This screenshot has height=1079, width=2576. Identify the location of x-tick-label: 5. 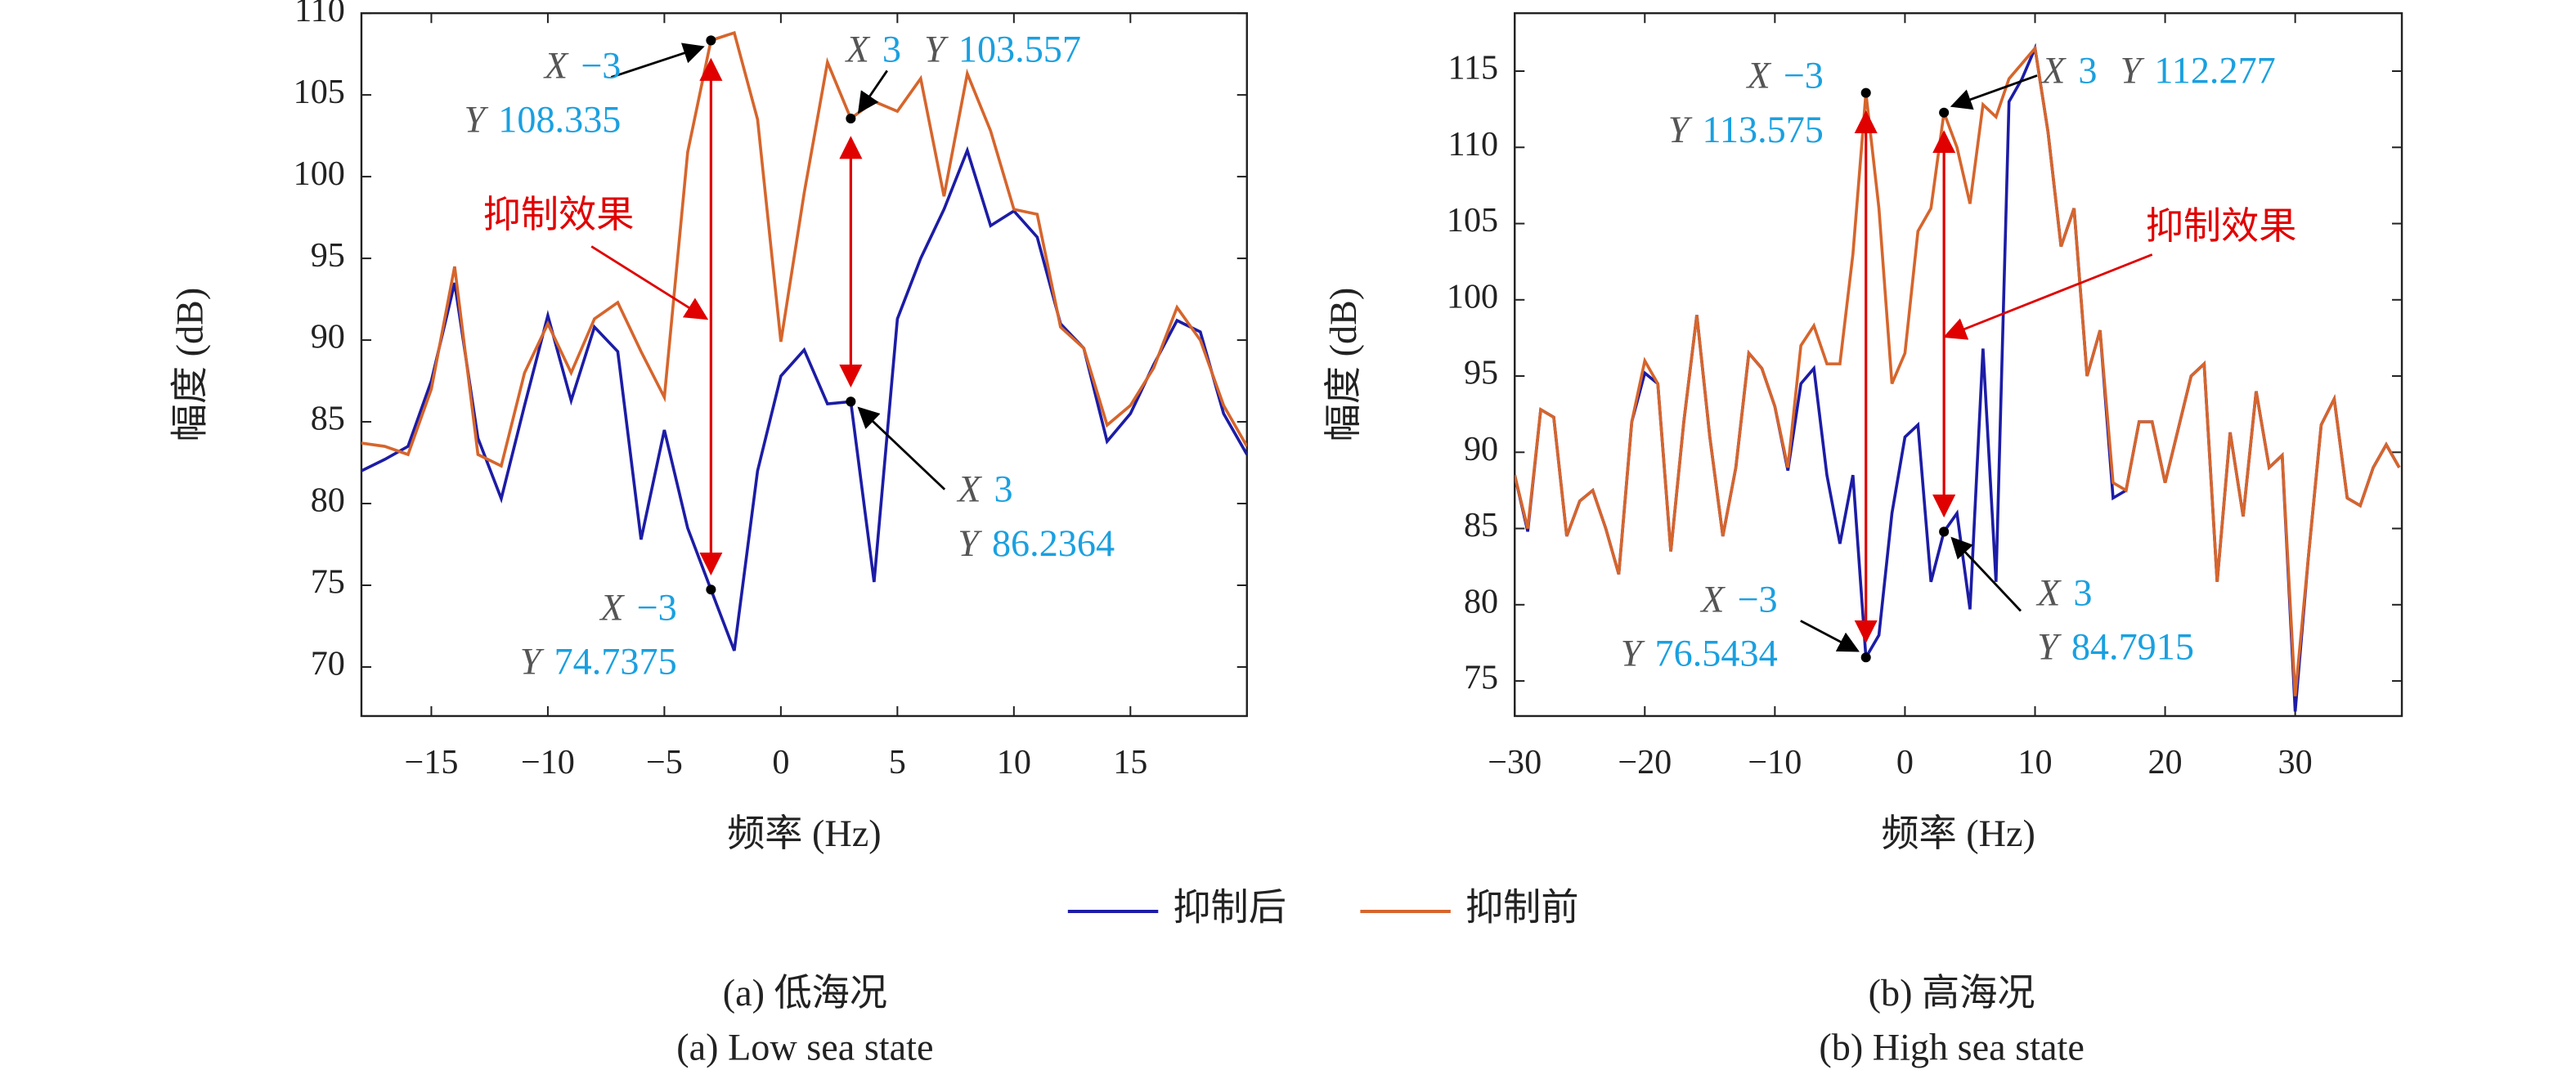
(897, 762).